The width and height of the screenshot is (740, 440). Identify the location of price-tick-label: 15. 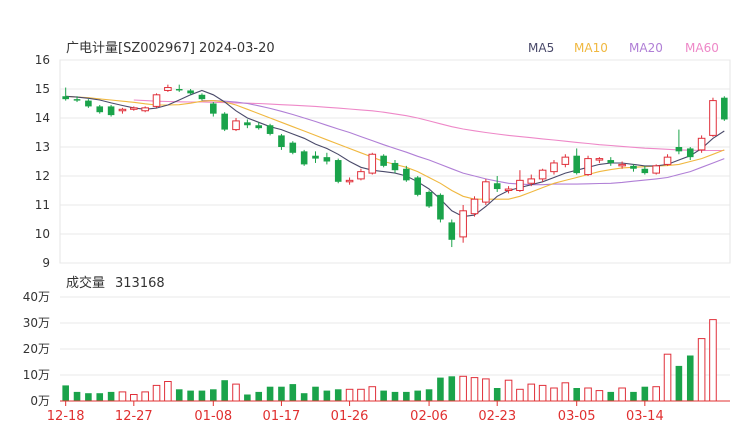
(42, 89).